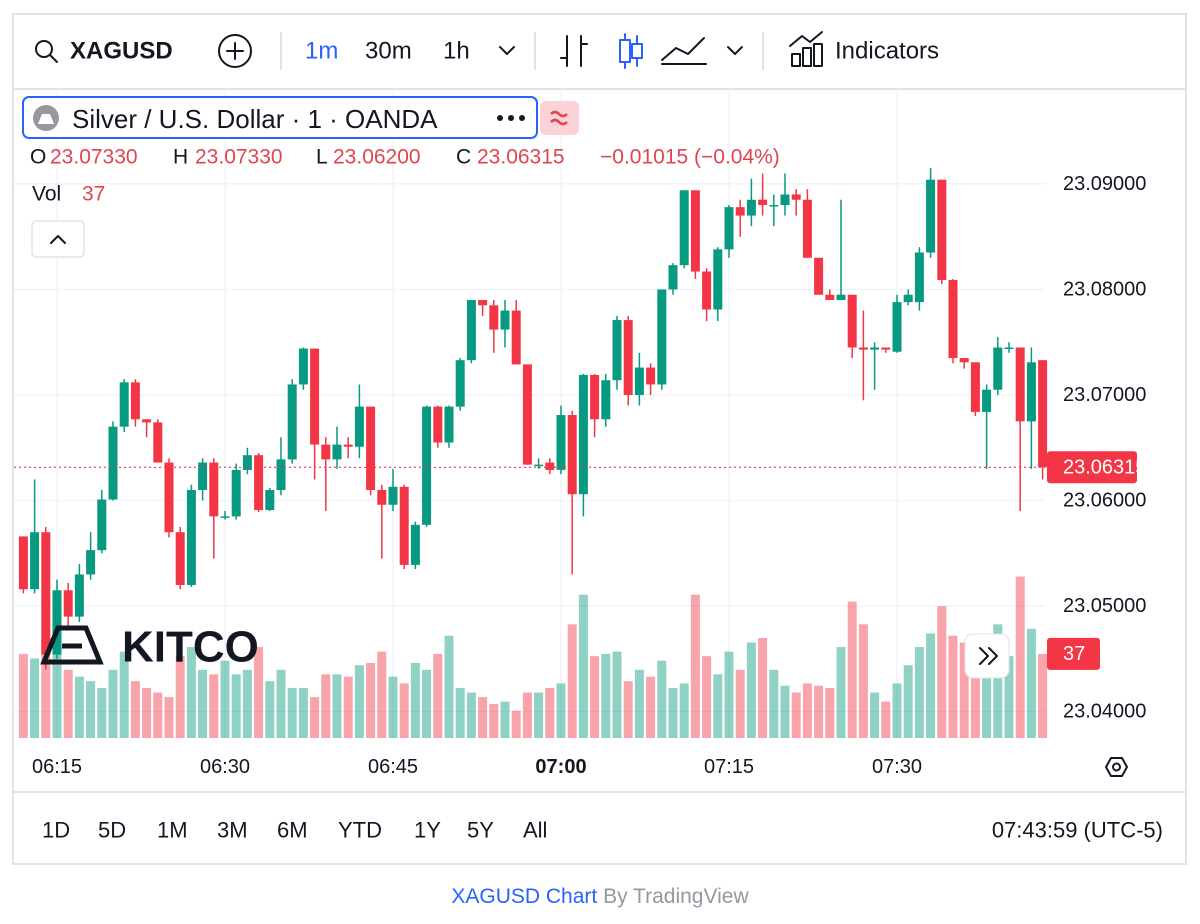 Image resolution: width=1200 pixels, height=924 pixels. Describe the element at coordinates (38, 157) in the screenshot. I see `open-label: O` at that location.